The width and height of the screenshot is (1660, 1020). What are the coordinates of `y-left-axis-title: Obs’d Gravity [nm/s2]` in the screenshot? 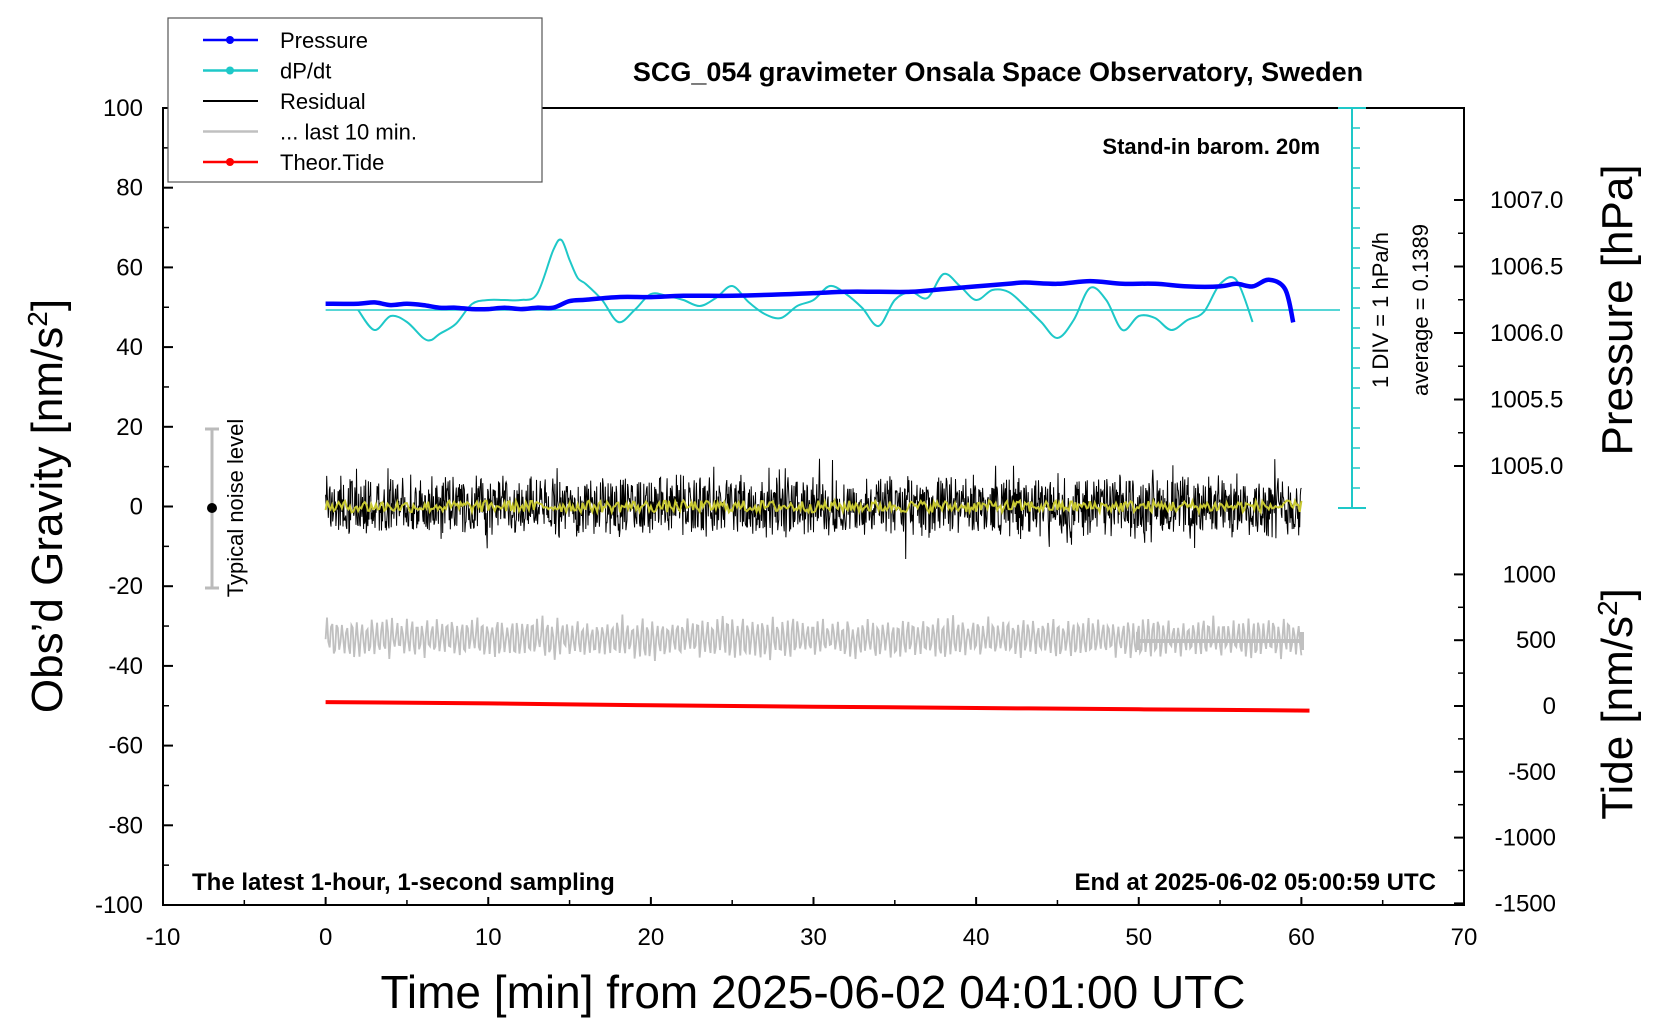 It's located at (47, 506).